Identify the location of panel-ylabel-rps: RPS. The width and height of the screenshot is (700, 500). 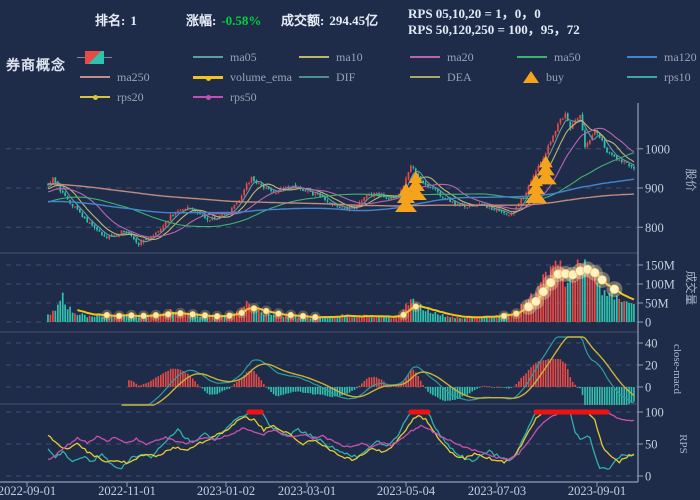
(683, 444).